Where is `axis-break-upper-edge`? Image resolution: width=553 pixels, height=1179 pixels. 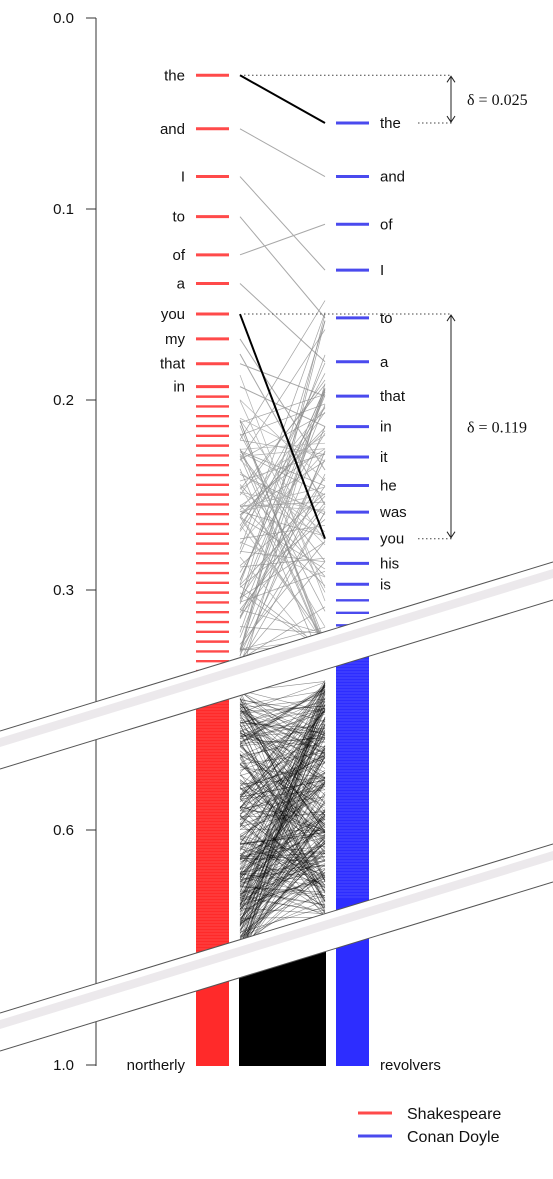
axis-break-upper-edge is located at coordinates (276, 684).